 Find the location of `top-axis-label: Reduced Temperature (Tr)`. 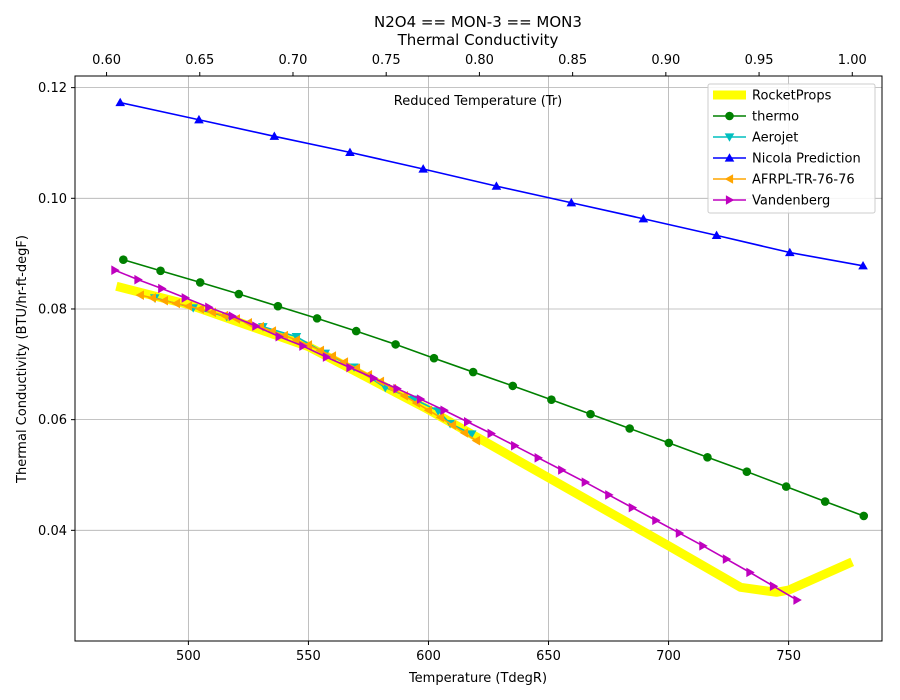

top-axis-label: Reduced Temperature (Tr) is located at coordinates (478, 101).